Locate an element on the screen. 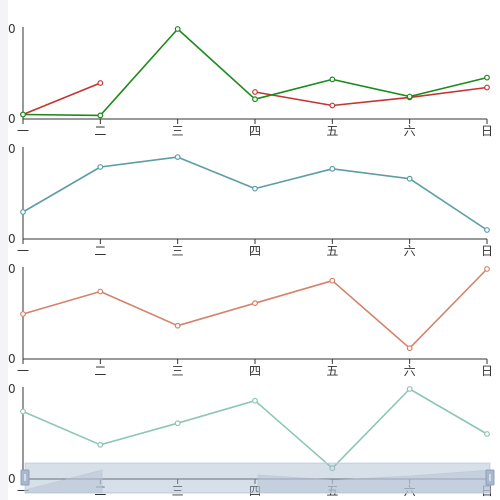 This screenshot has height=500, width=500. x-tick-label-2-4: 四 is located at coordinates (255, 251).